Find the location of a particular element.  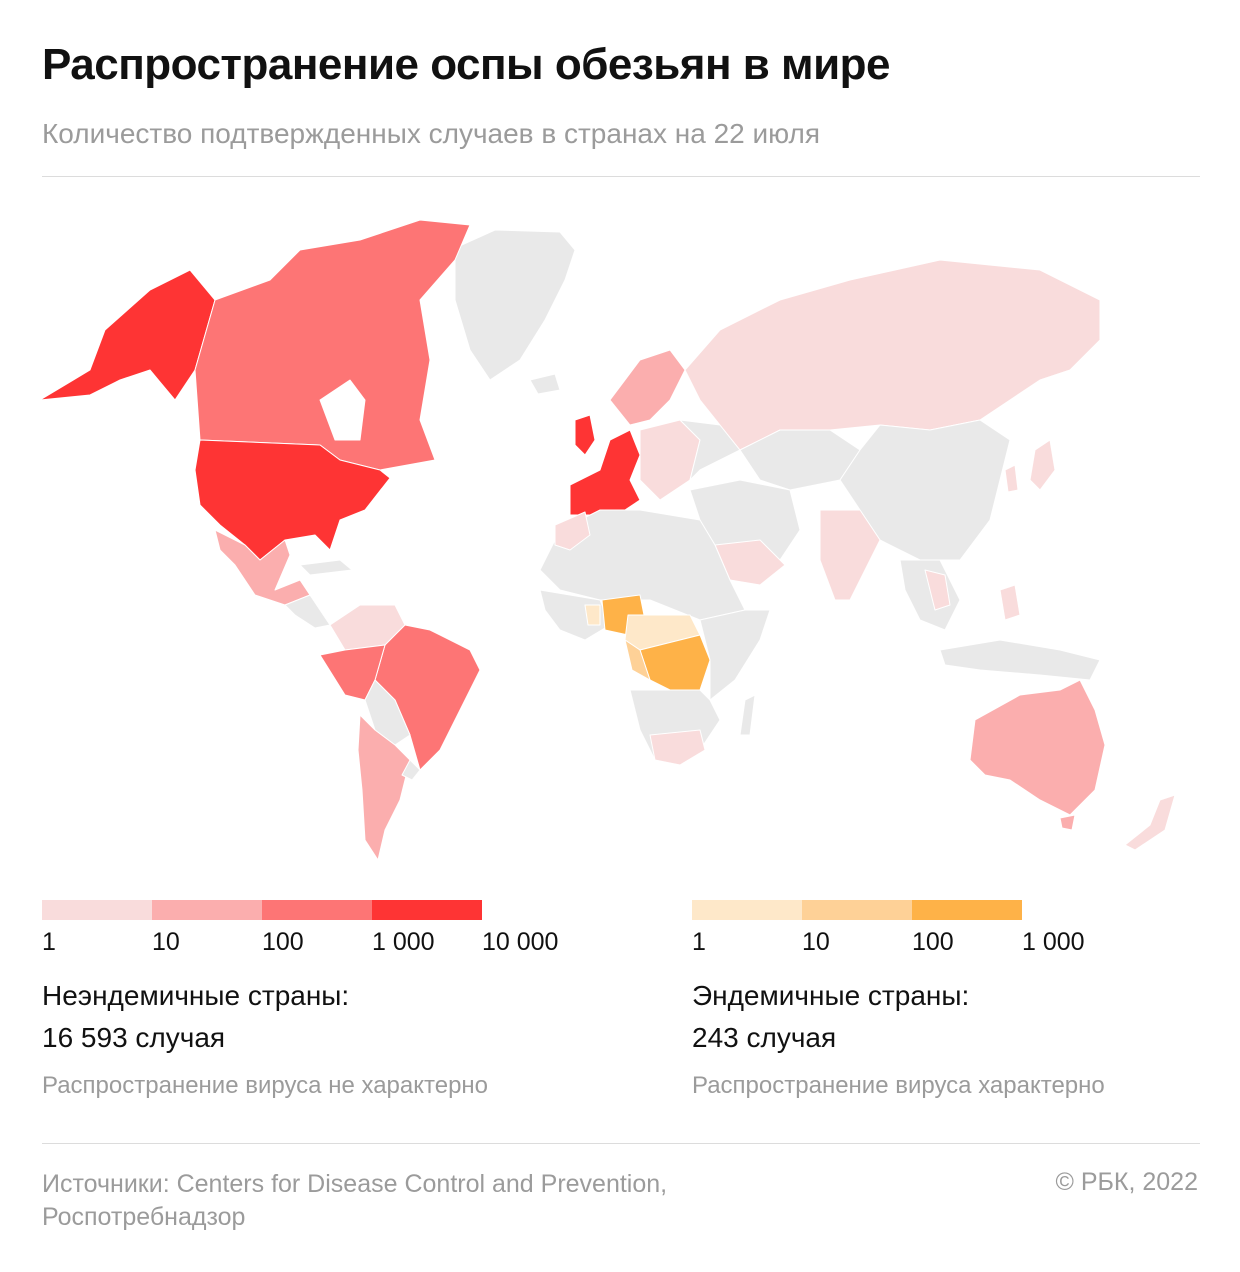

region-congo is located at coordinates (637, 660).